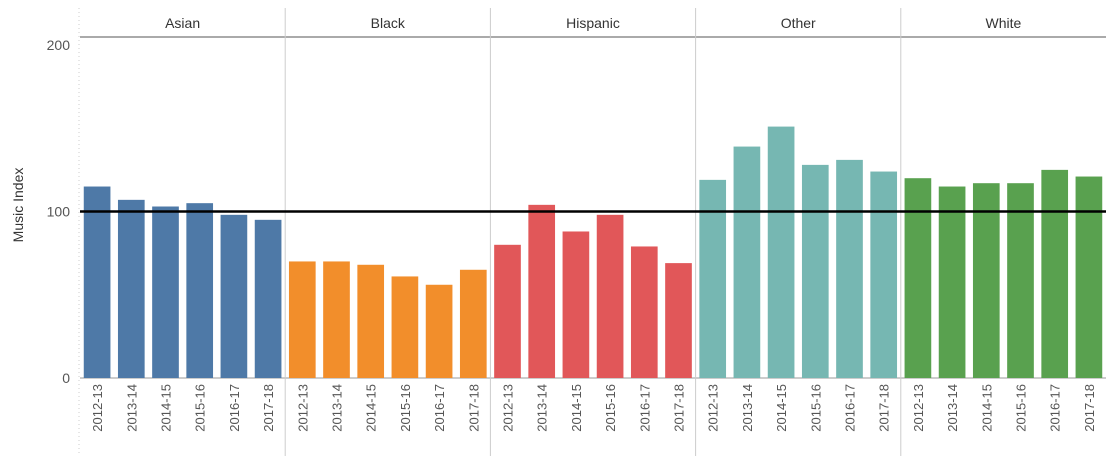 This screenshot has width=1106, height=461. I want to click on facet-label: Other, so click(798, 23).